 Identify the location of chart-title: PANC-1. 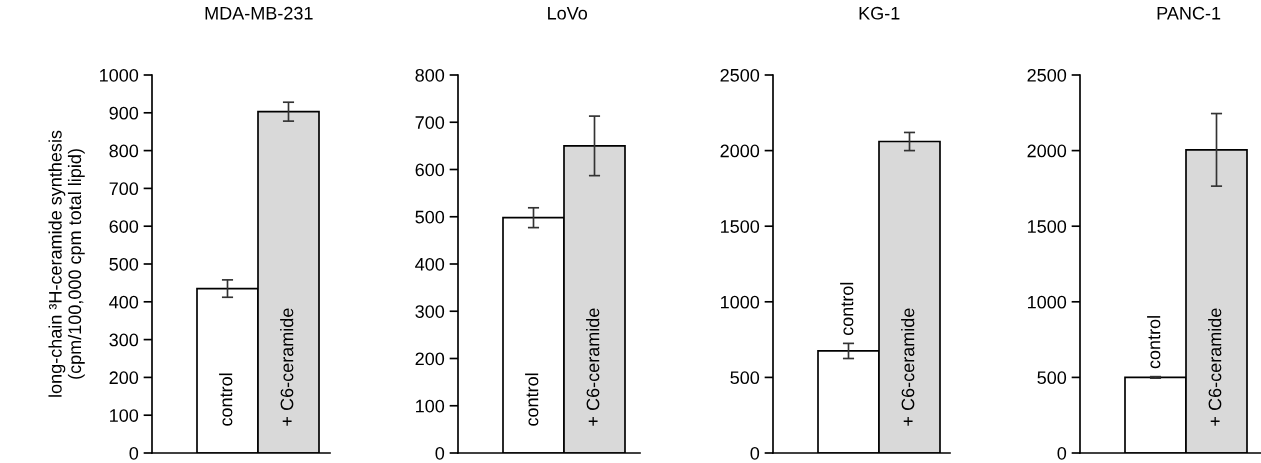
(1189, 13).